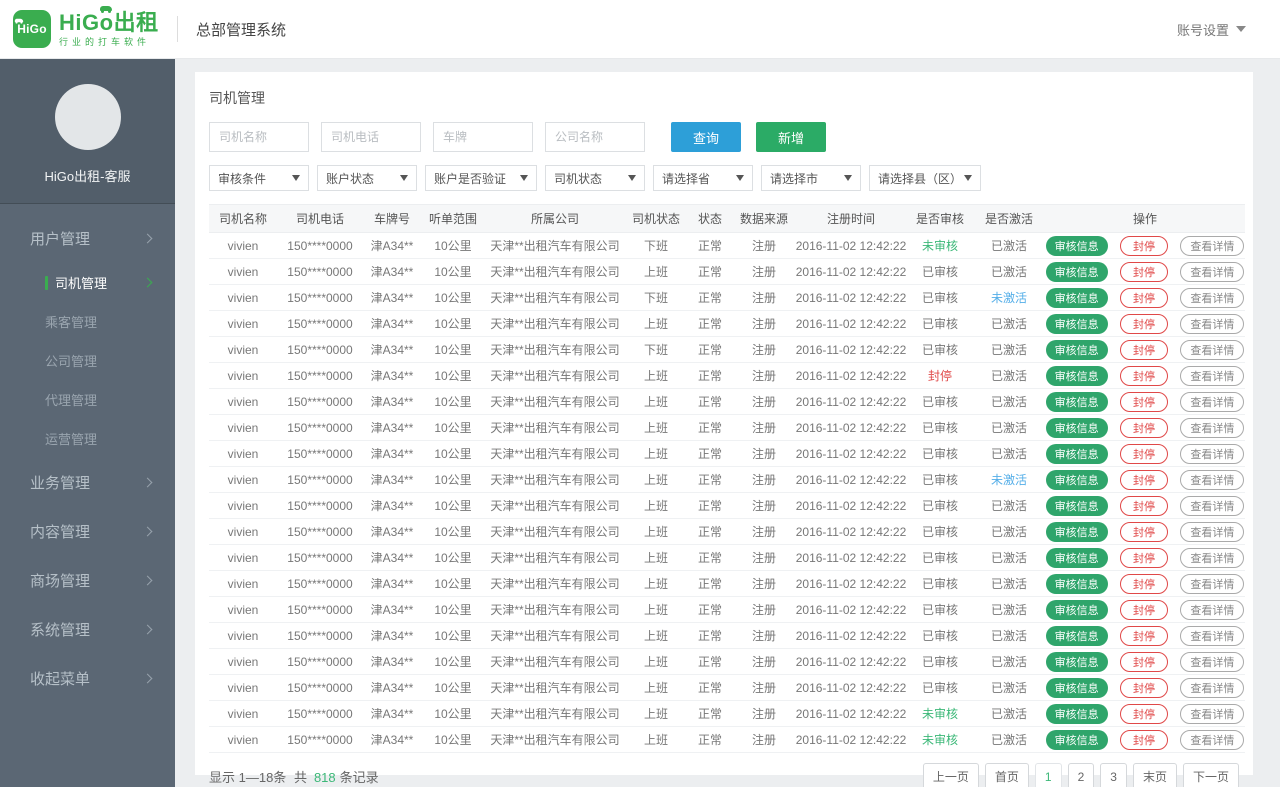 The height and width of the screenshot is (787, 1280). Describe the element at coordinates (656, 218) in the screenshot. I see `col-driver-status: 司机状态` at that location.